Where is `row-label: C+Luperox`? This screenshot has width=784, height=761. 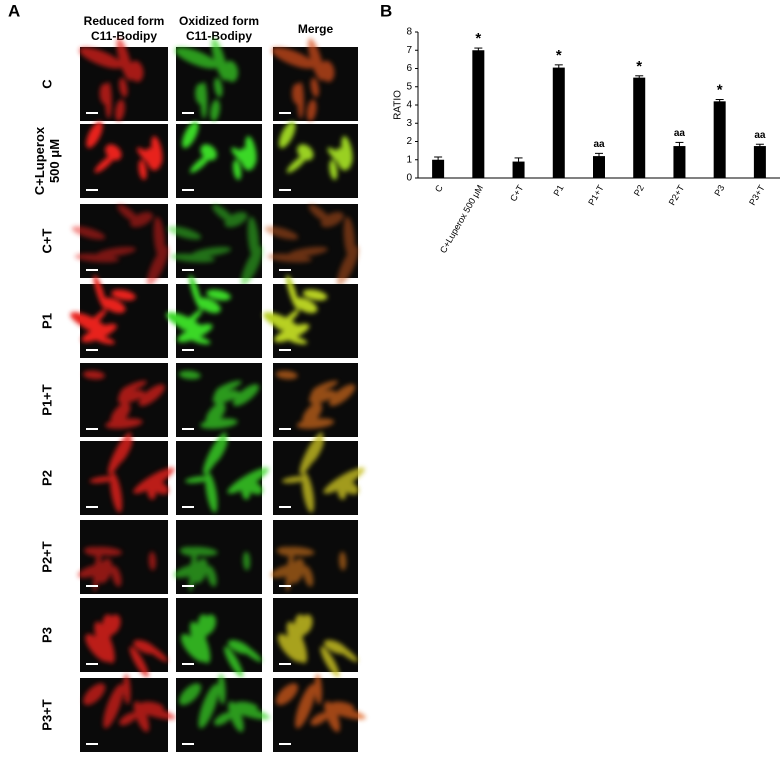 row-label: C+Luperox is located at coordinates (39, 160).